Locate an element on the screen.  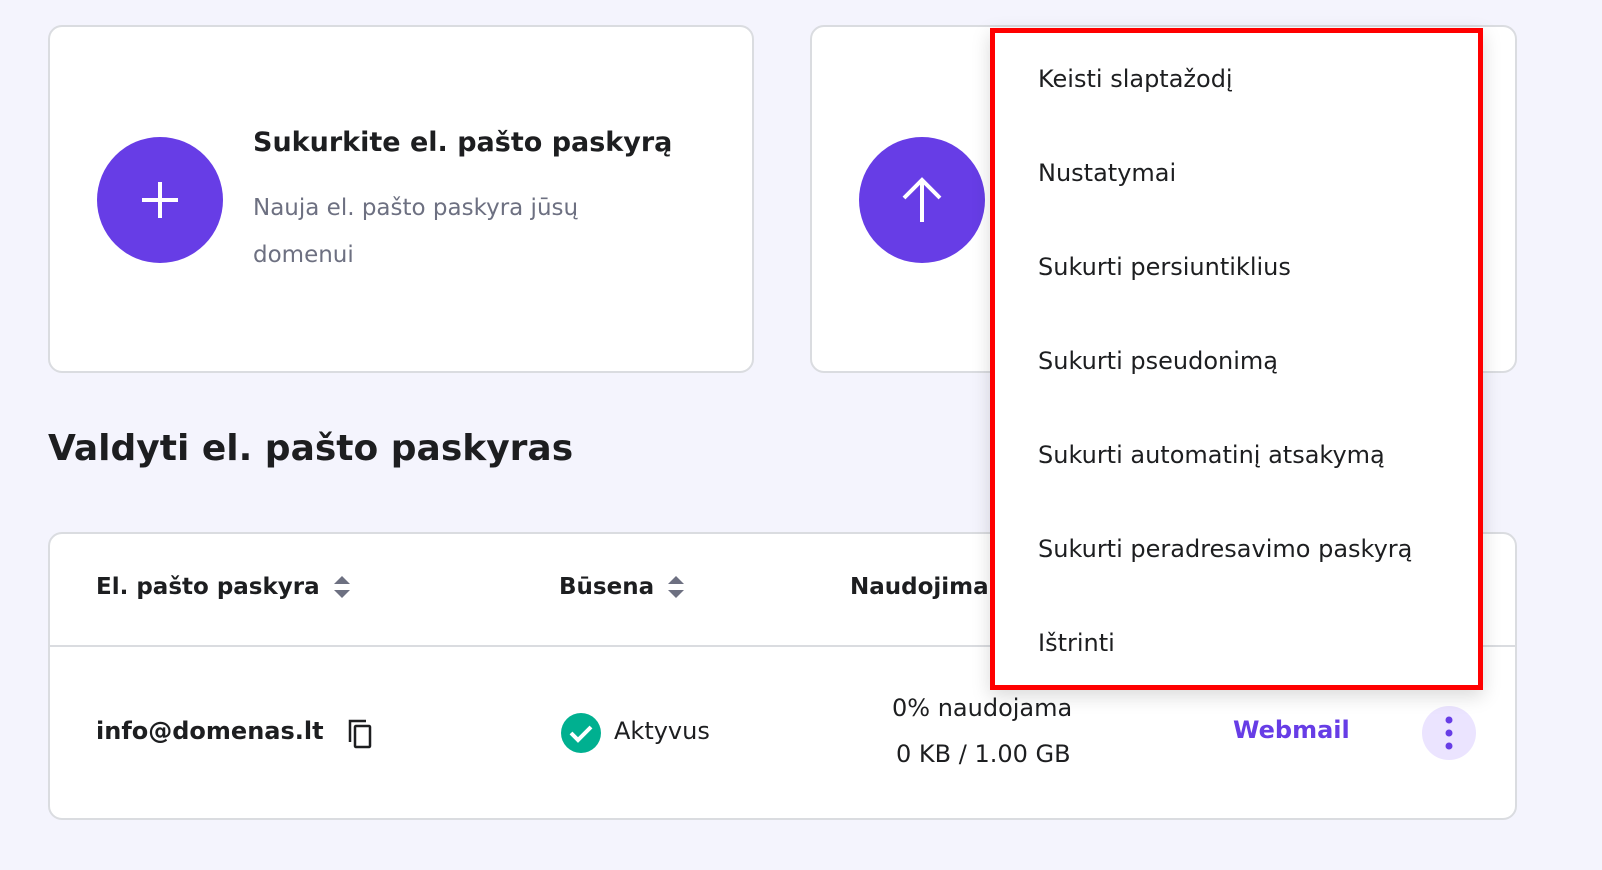
more-vertical-icon is located at coordinates (1449, 733).